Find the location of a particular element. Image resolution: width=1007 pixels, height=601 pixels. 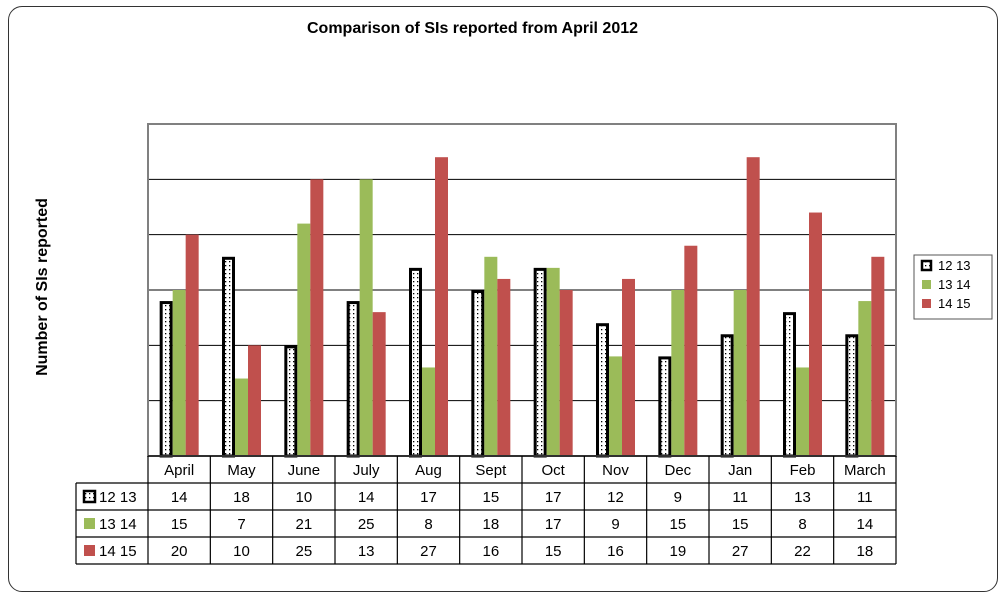

x-tick-label: Aug is located at coordinates (428, 470).